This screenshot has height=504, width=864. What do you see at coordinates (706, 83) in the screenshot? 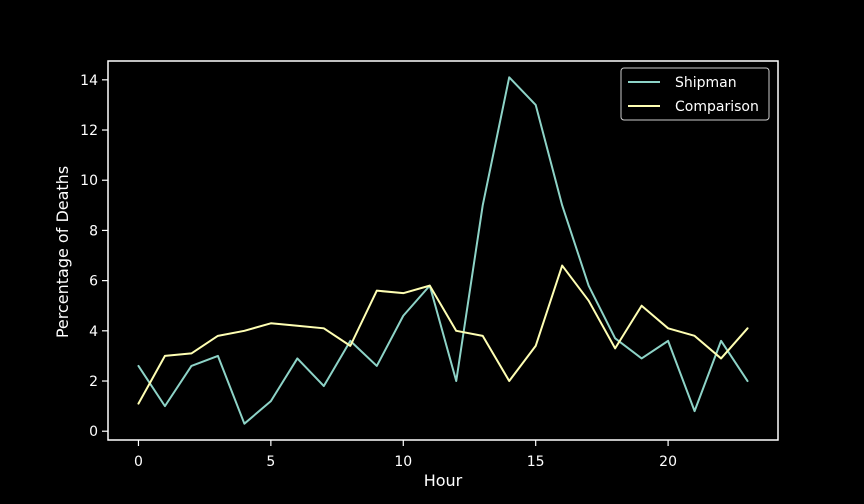
I see `legend-label-shipman: Shipman` at bounding box center [706, 83].